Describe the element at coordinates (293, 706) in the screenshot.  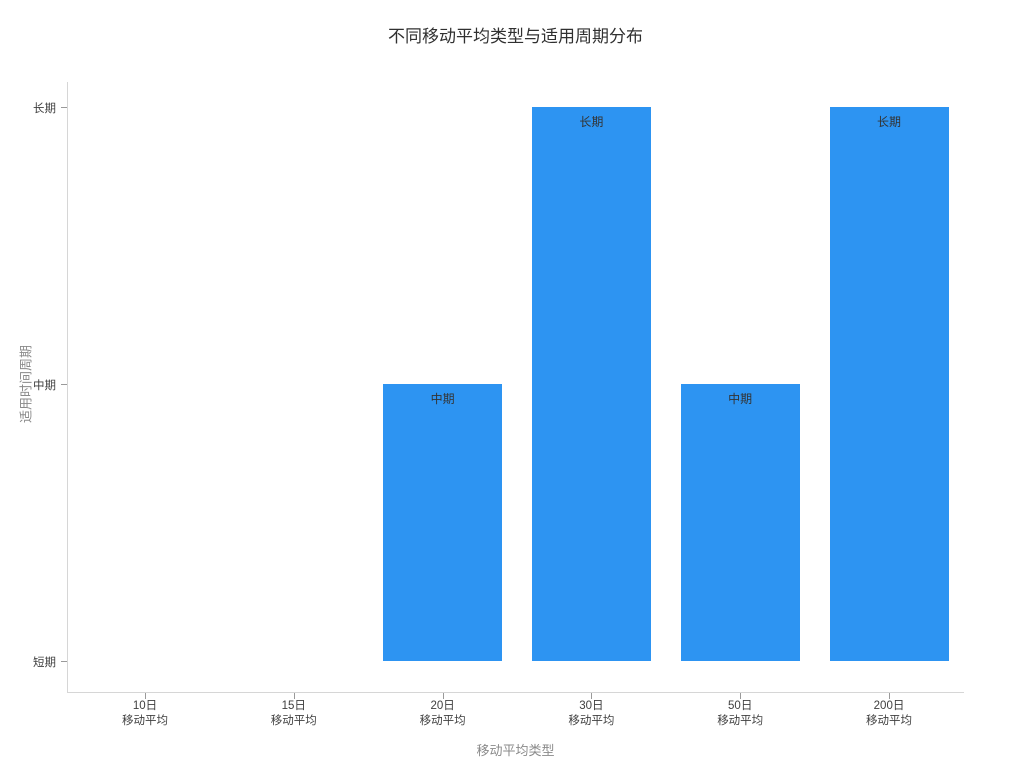
I see `x-tick-label-line1: 15日` at that location.